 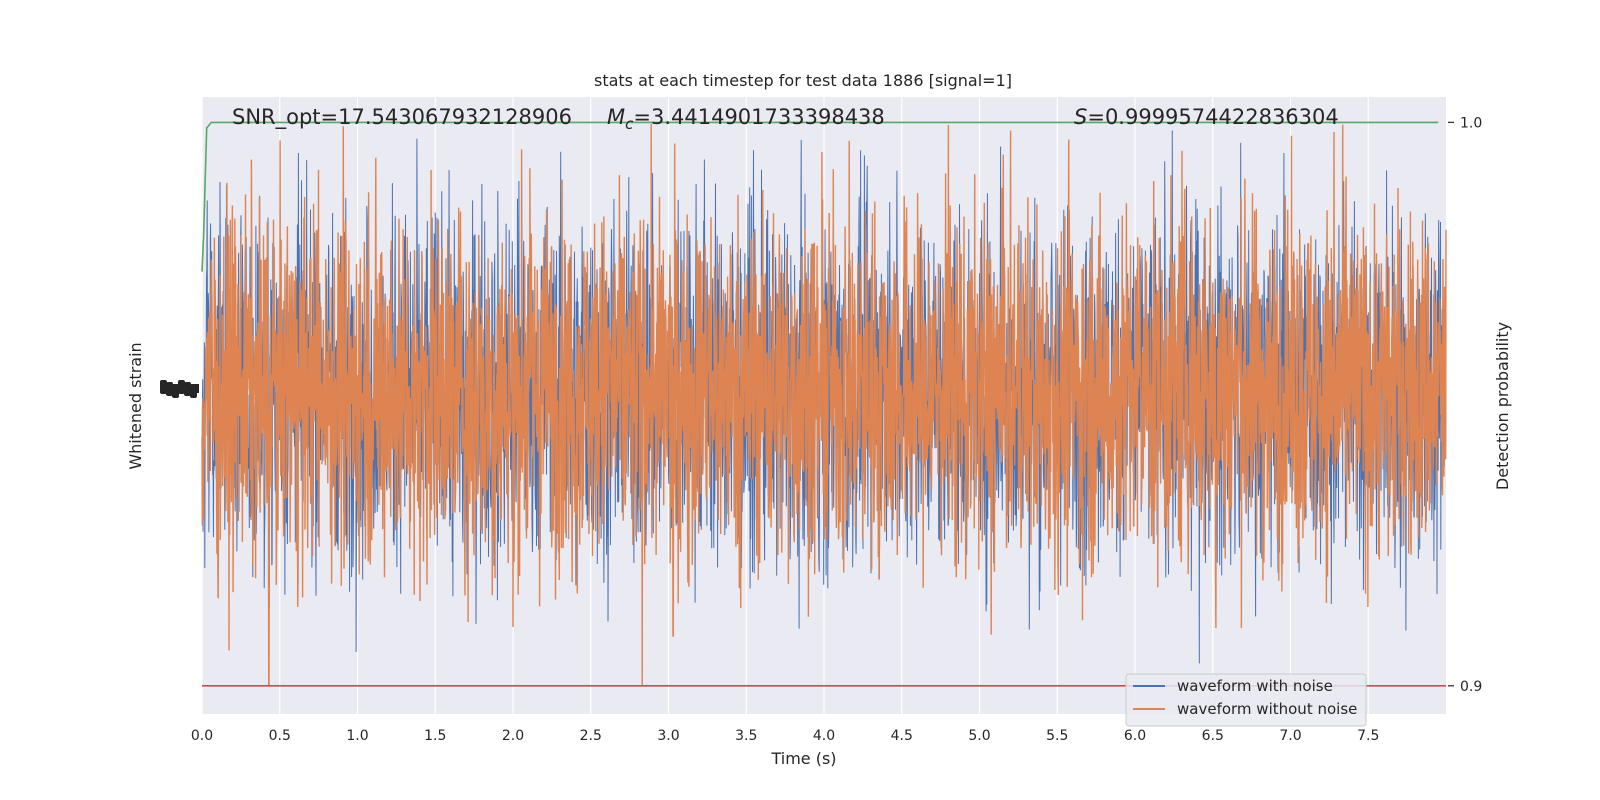 What do you see at coordinates (979, 736) in the screenshot?
I see `x-tick-label: 5.0` at bounding box center [979, 736].